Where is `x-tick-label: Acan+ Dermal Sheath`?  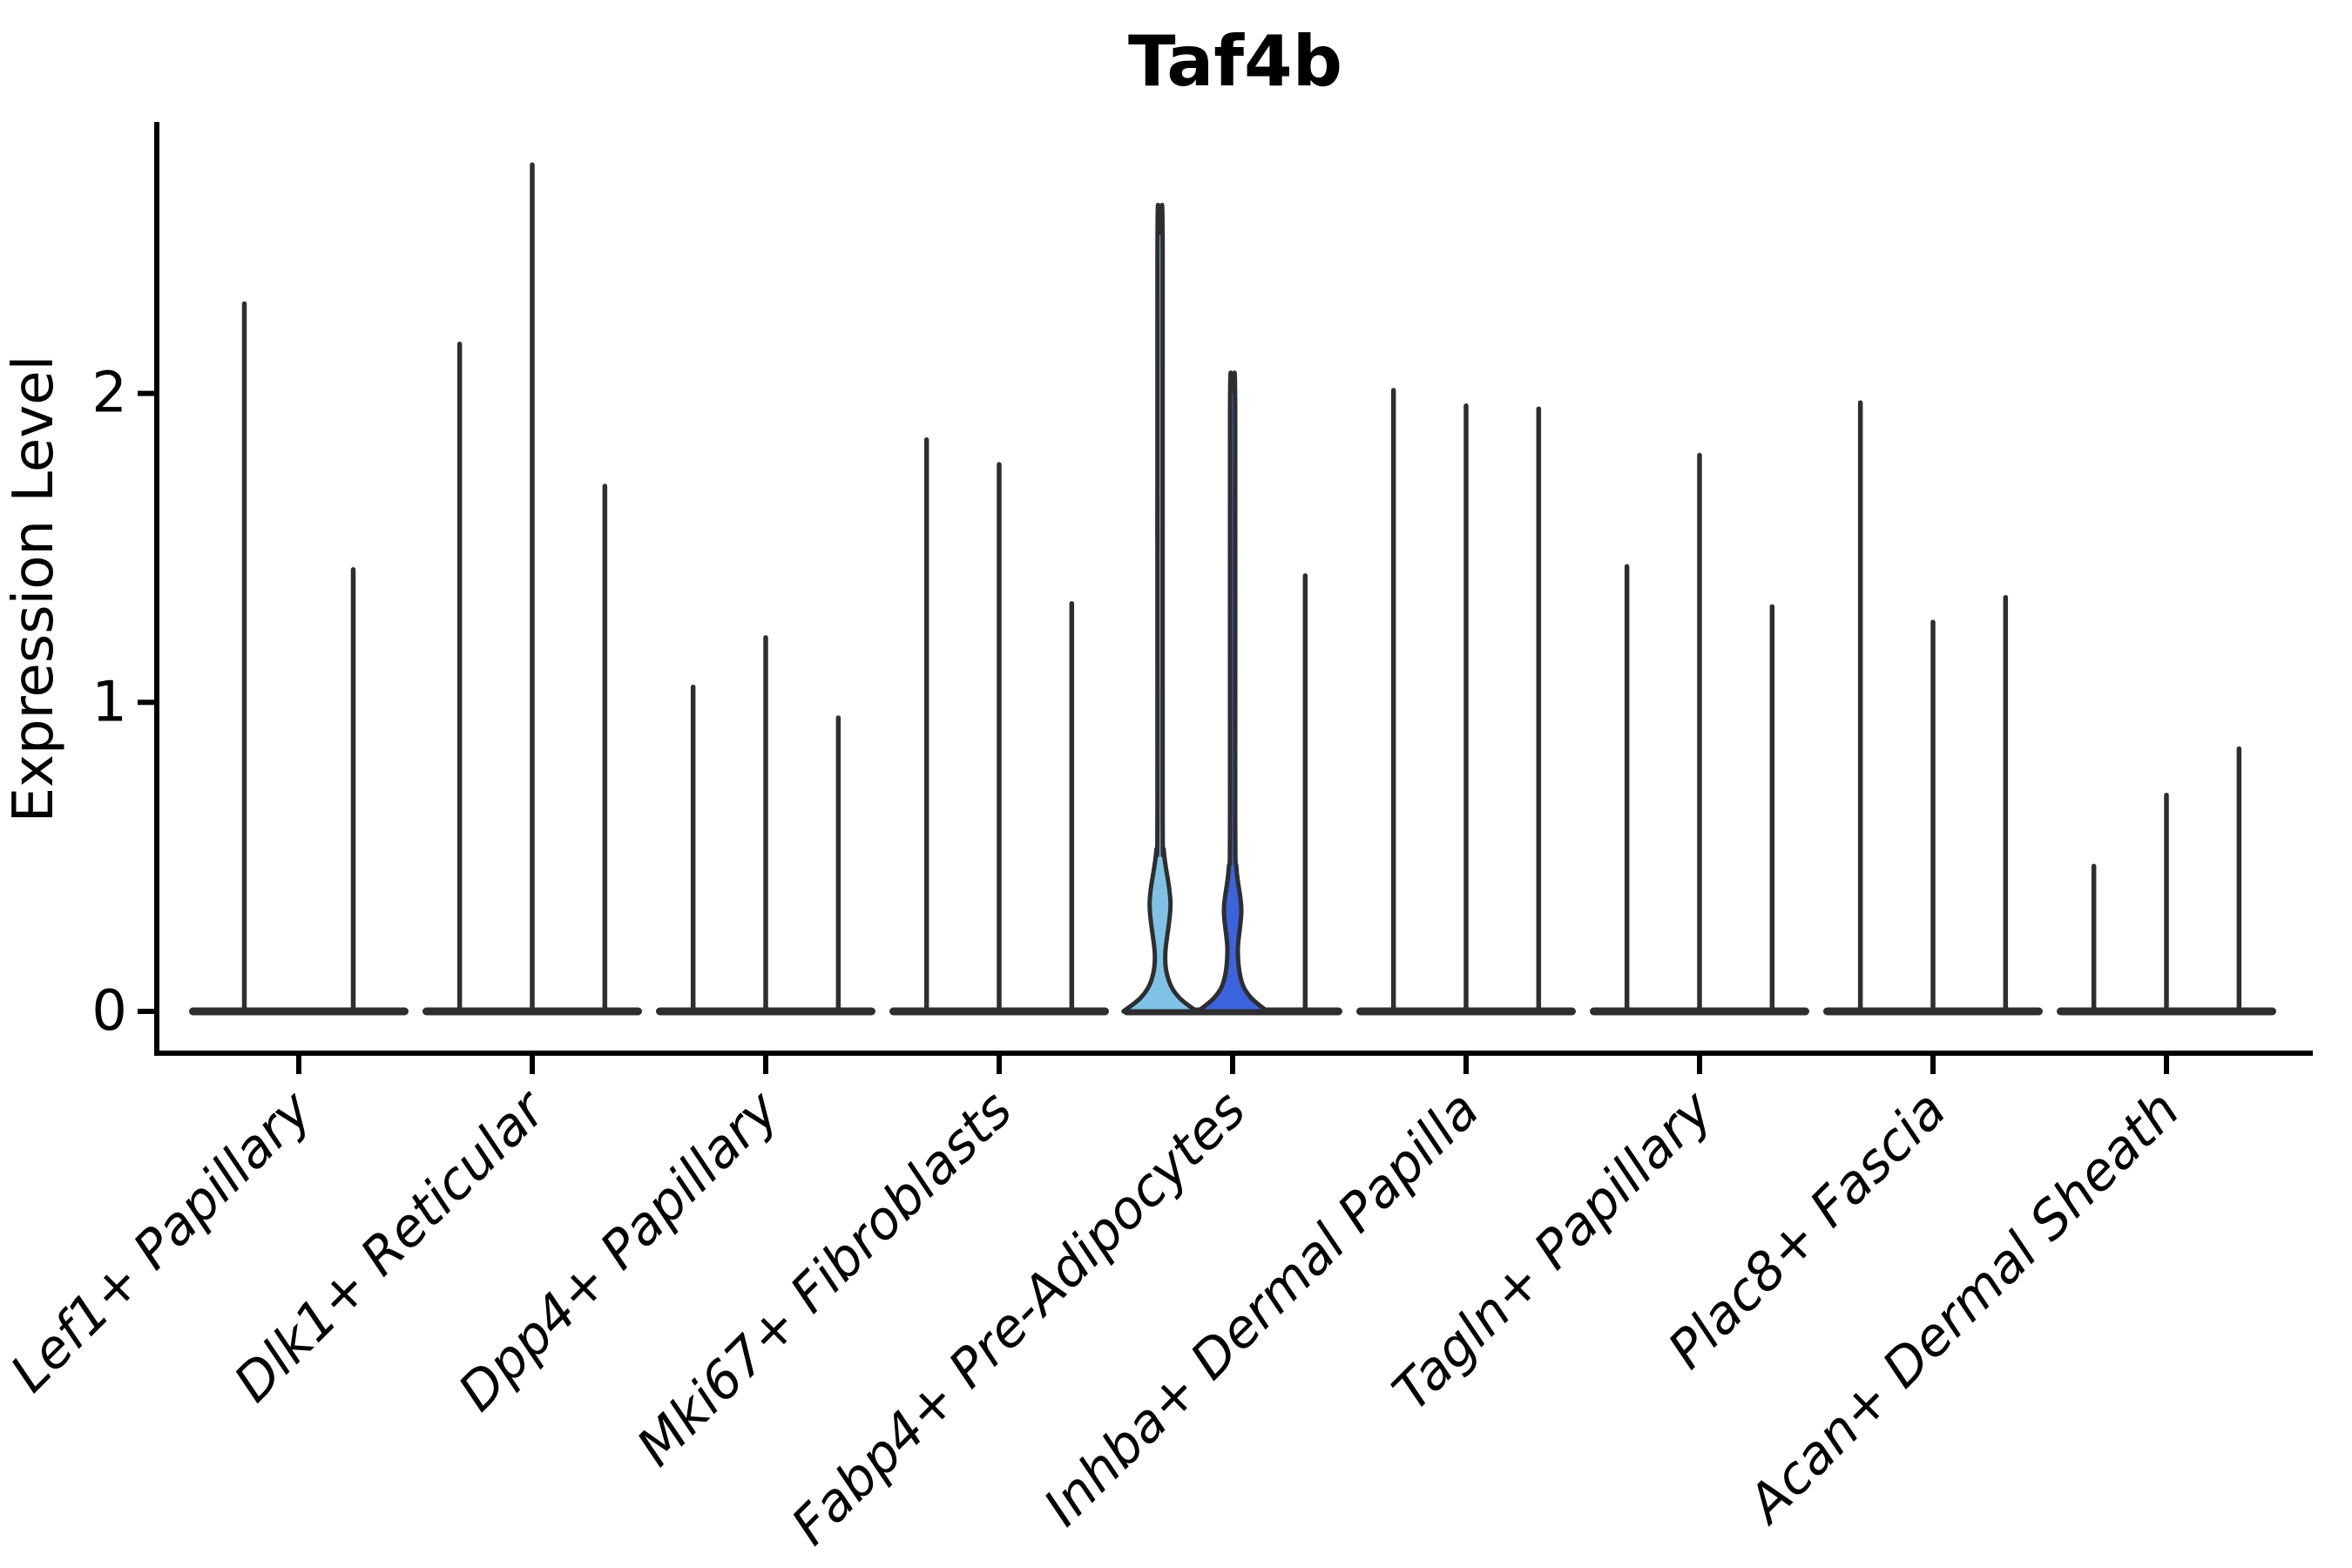 x-tick-label: Acan+ Dermal Sheath is located at coordinates (1963, 1308).